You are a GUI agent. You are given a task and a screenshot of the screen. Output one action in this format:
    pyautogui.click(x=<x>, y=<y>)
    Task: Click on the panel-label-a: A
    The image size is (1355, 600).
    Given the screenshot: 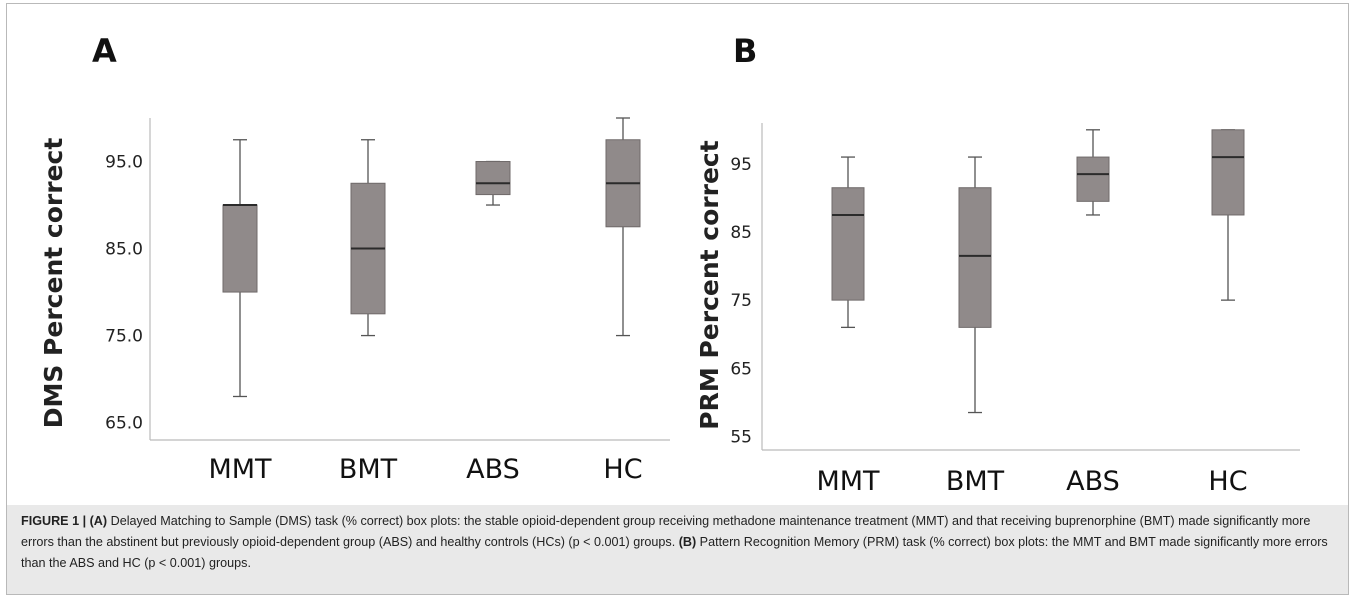 What is the action you would take?
    pyautogui.click(x=104, y=51)
    